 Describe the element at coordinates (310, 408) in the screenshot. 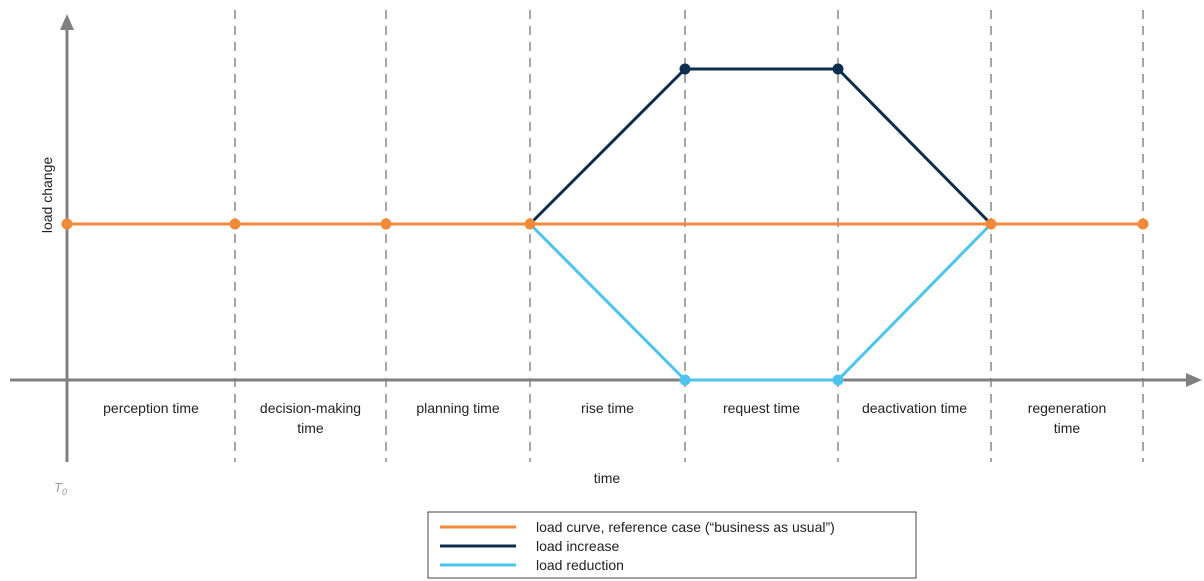

I see `phase-label: decision-making` at that location.